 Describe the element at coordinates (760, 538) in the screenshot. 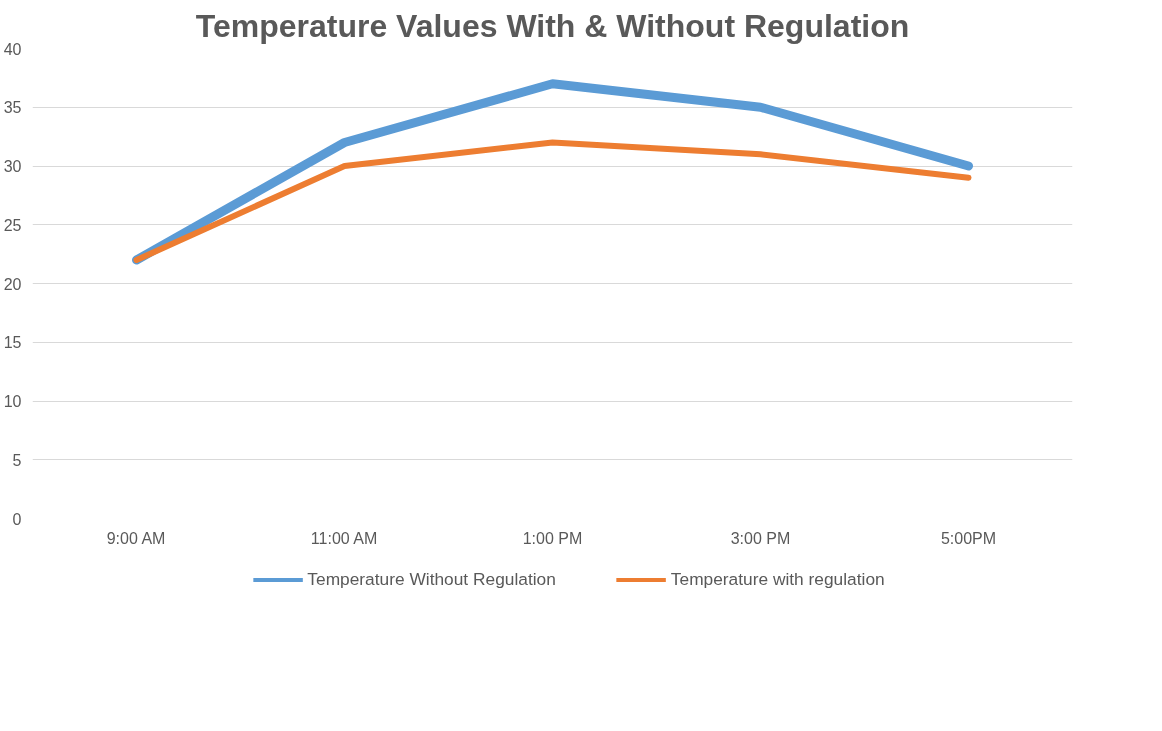

I see `x-tick-label: 3:00 PM` at that location.